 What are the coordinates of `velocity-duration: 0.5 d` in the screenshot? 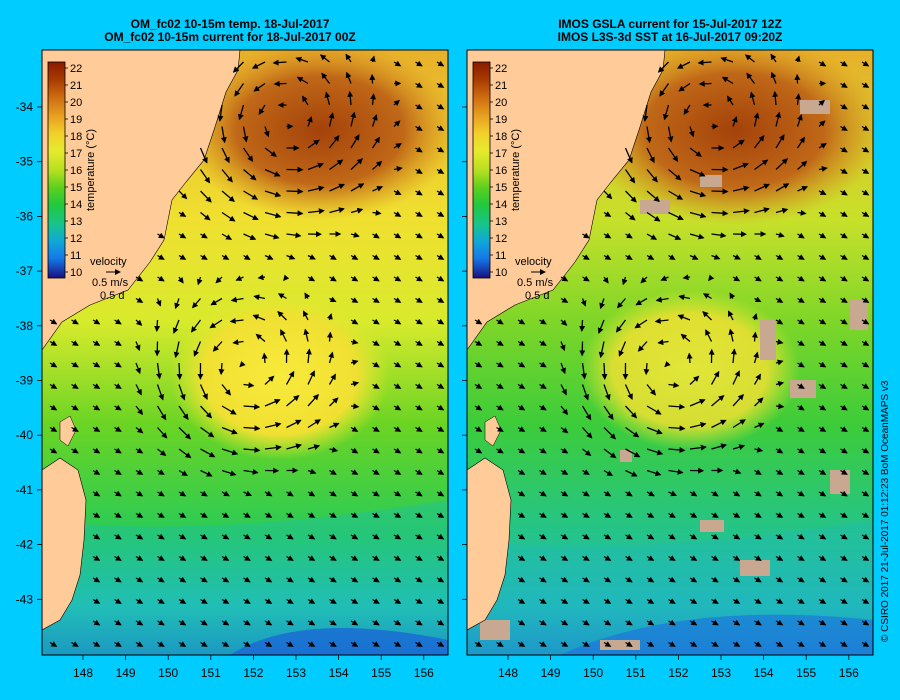 It's located at (537, 296).